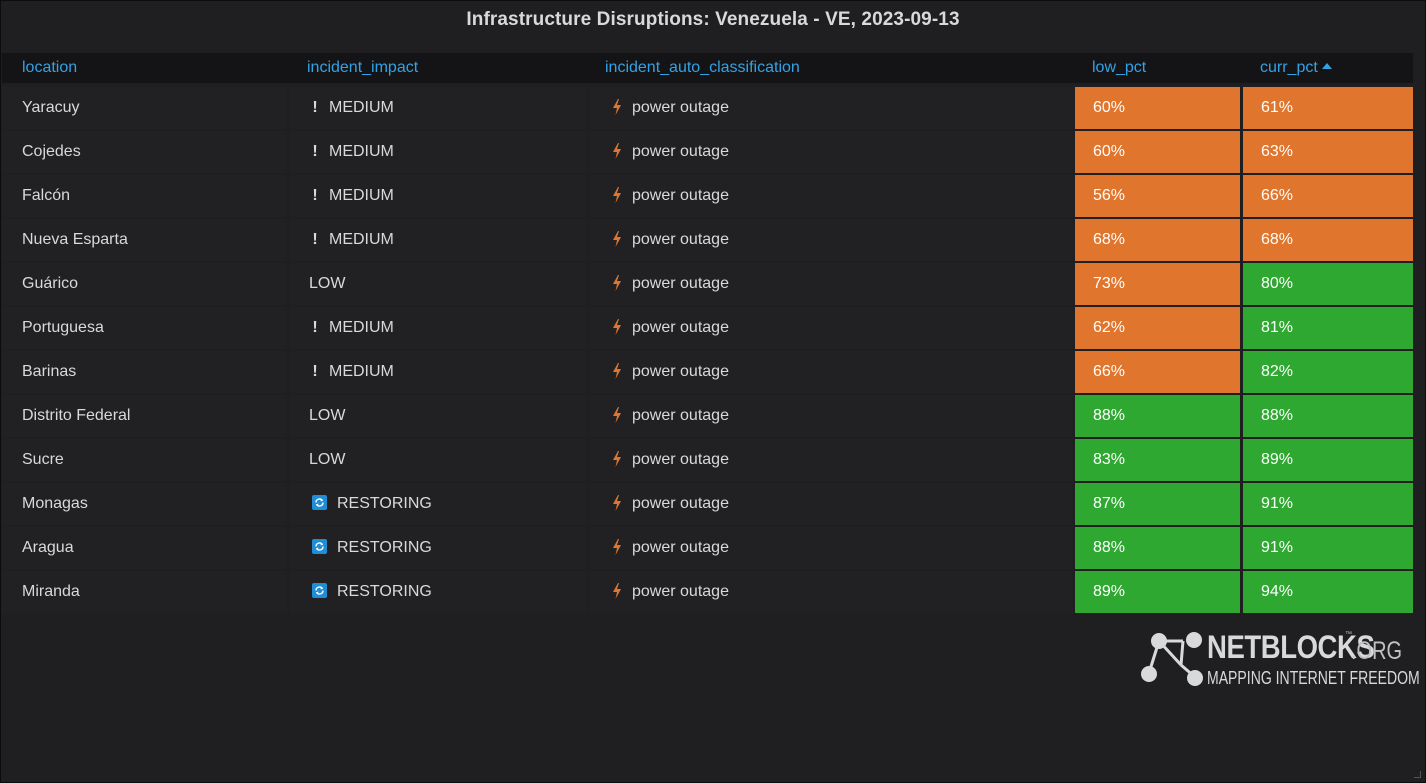 The width and height of the screenshot is (1426, 783). I want to click on column-header-label: incident_auto_classification, so click(702, 67).